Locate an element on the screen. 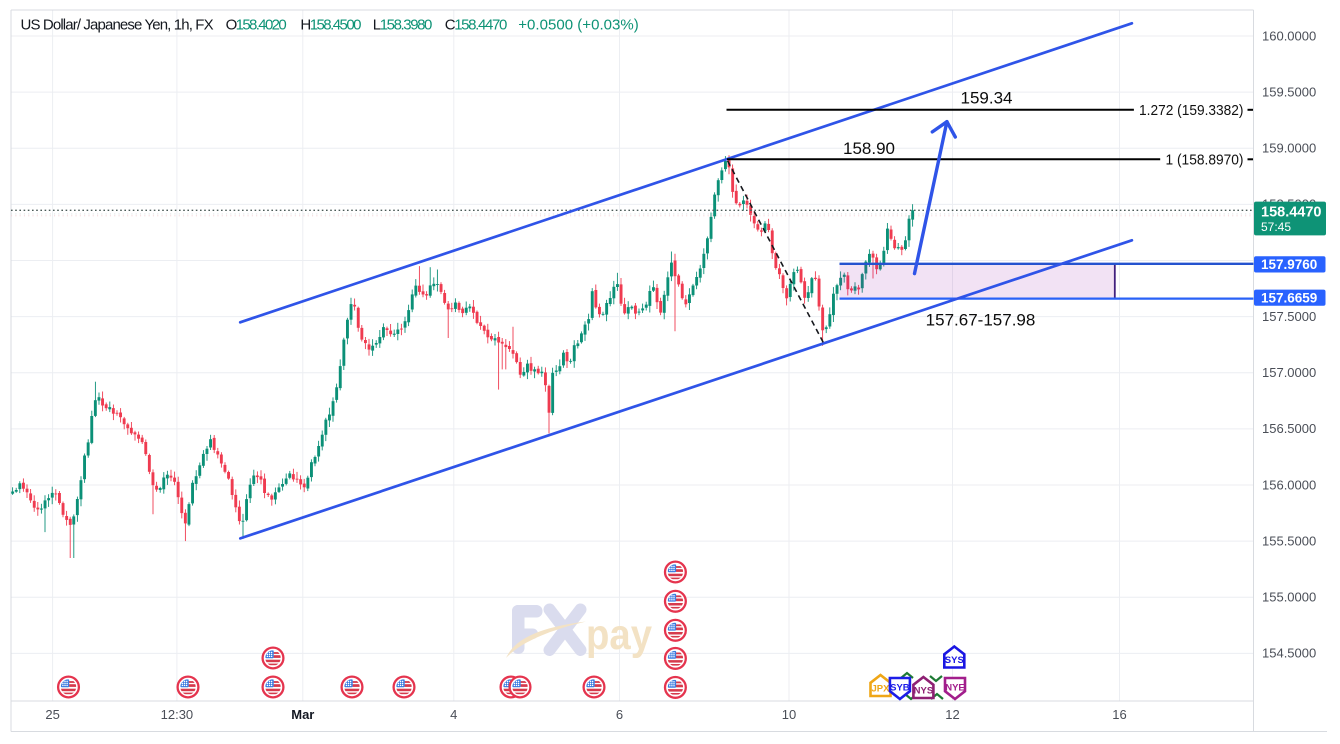  svg-text: SYB is located at coordinates (900, 688).